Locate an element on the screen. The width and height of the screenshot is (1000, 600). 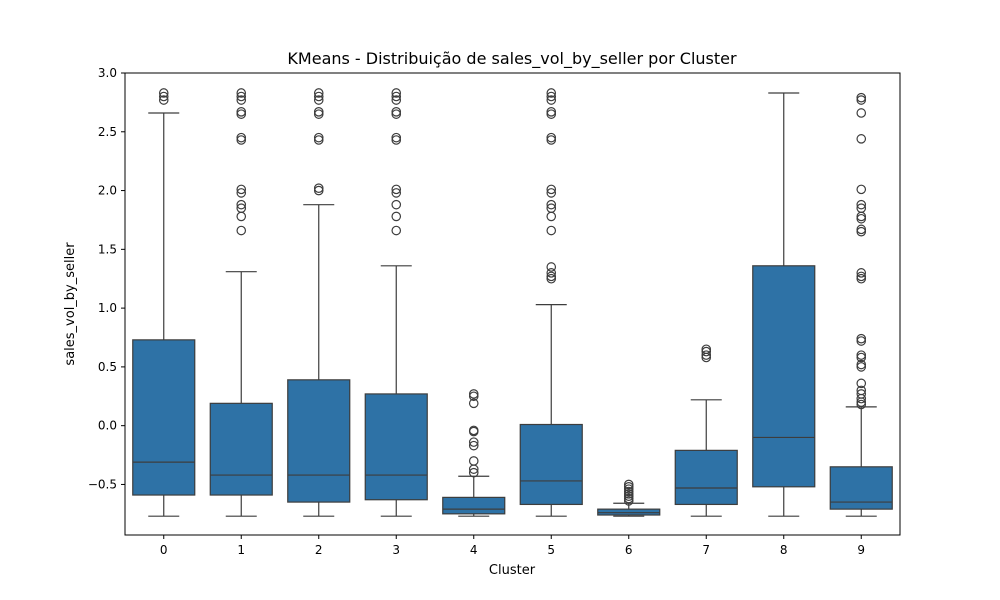
x-tick-label: 4 is located at coordinates (474, 550).